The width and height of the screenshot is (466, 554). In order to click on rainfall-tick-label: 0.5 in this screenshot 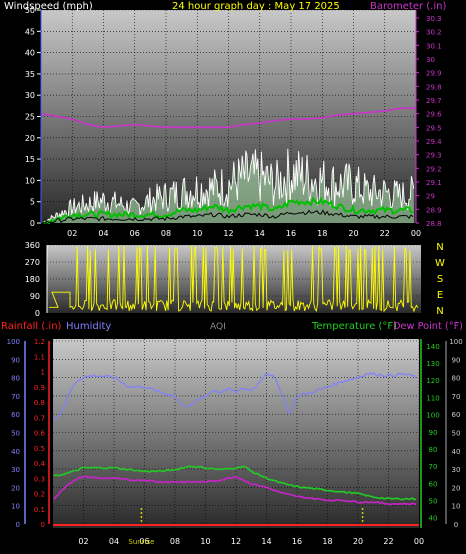, I will do `click(39, 449)`.